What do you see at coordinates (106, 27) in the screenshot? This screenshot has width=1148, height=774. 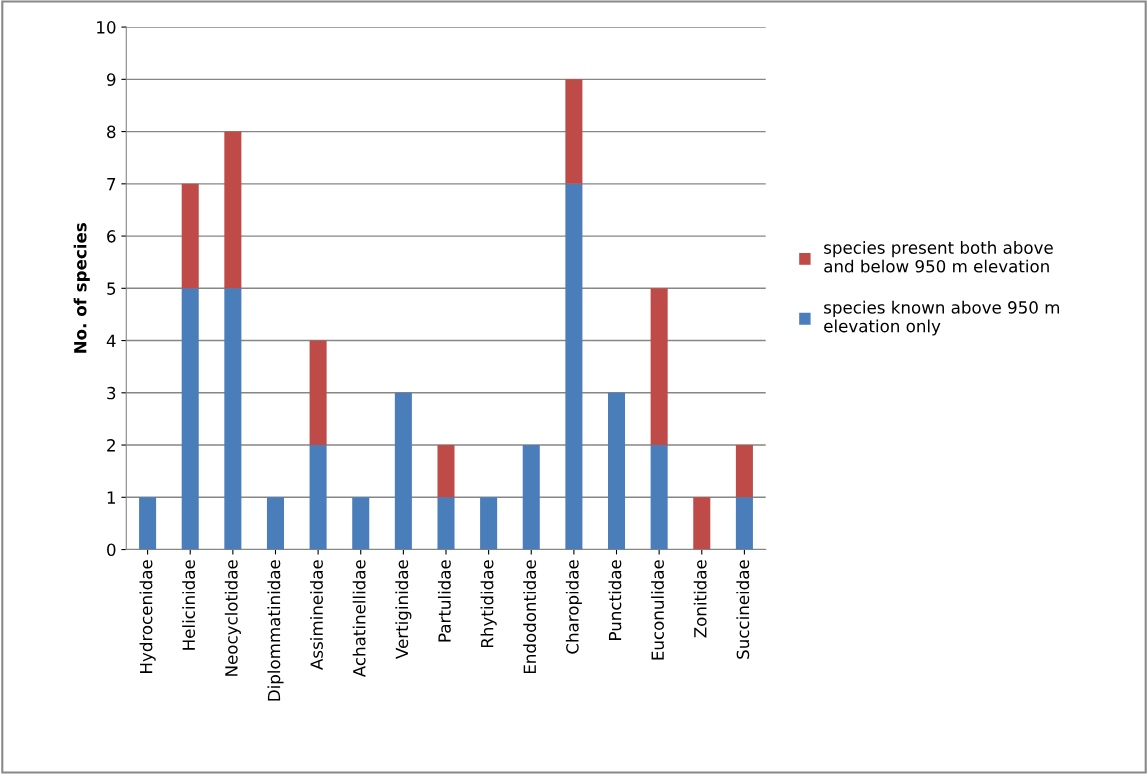 I see `y-tick-label: 10` at bounding box center [106, 27].